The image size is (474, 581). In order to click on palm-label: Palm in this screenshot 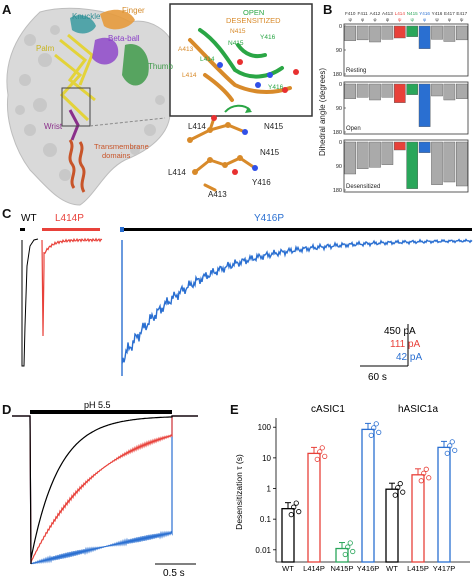, I will do `click(45, 48)`.